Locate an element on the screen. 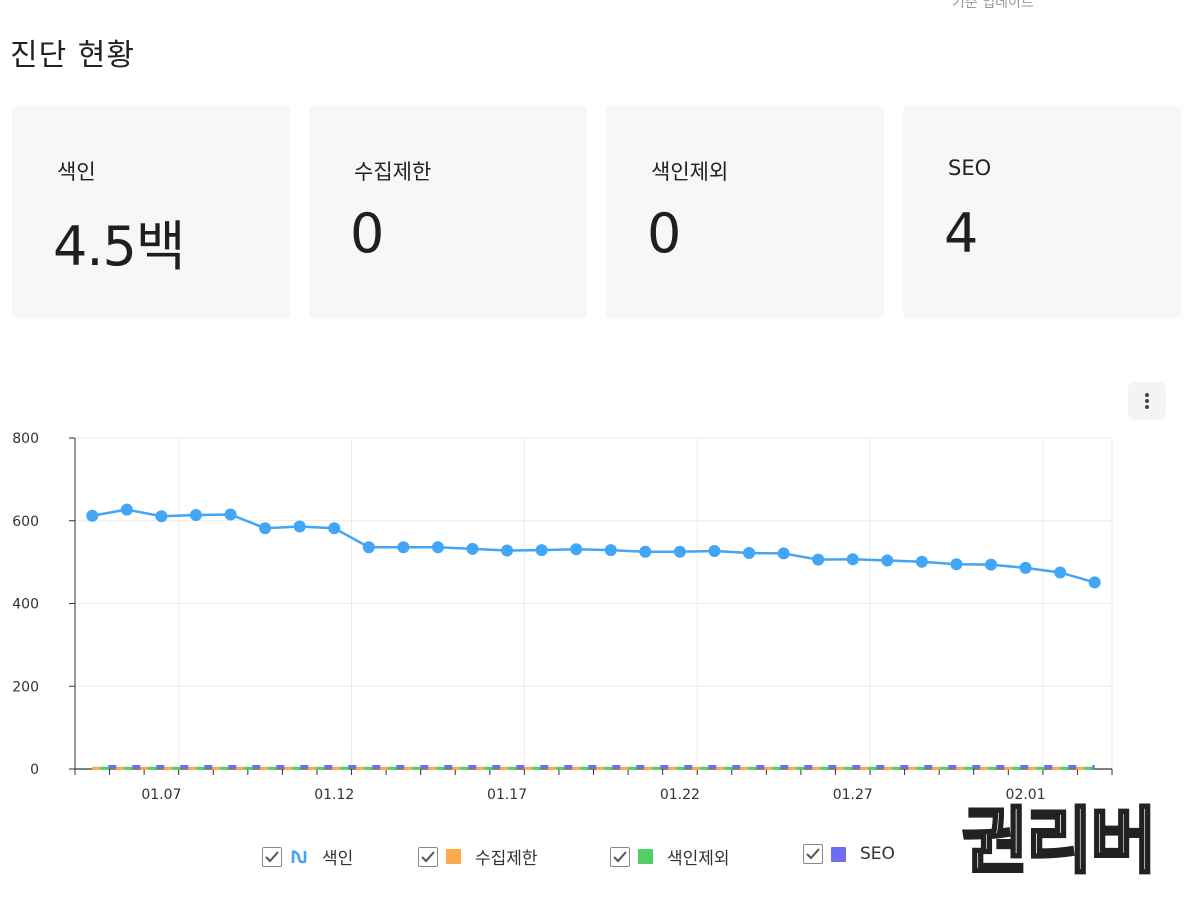  checkbox-seo is located at coordinates (813, 854).